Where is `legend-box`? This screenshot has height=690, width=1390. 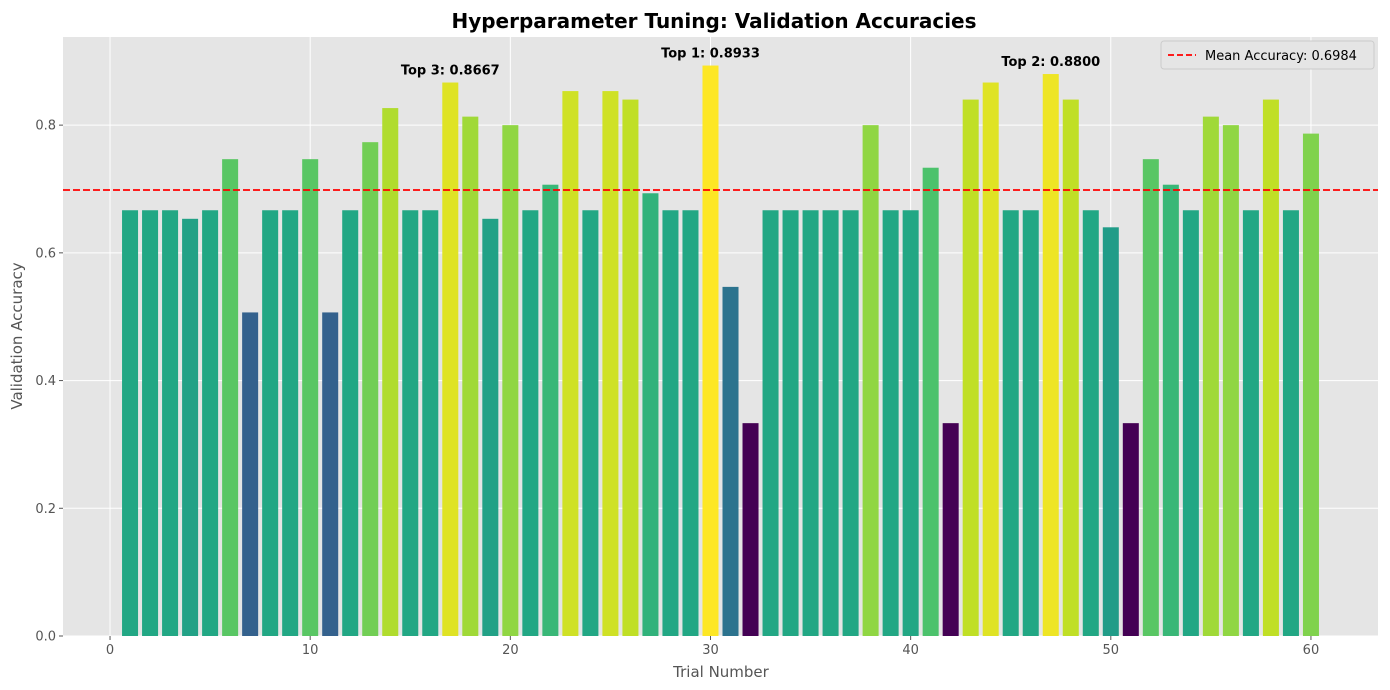 legend-box is located at coordinates (1267, 55).